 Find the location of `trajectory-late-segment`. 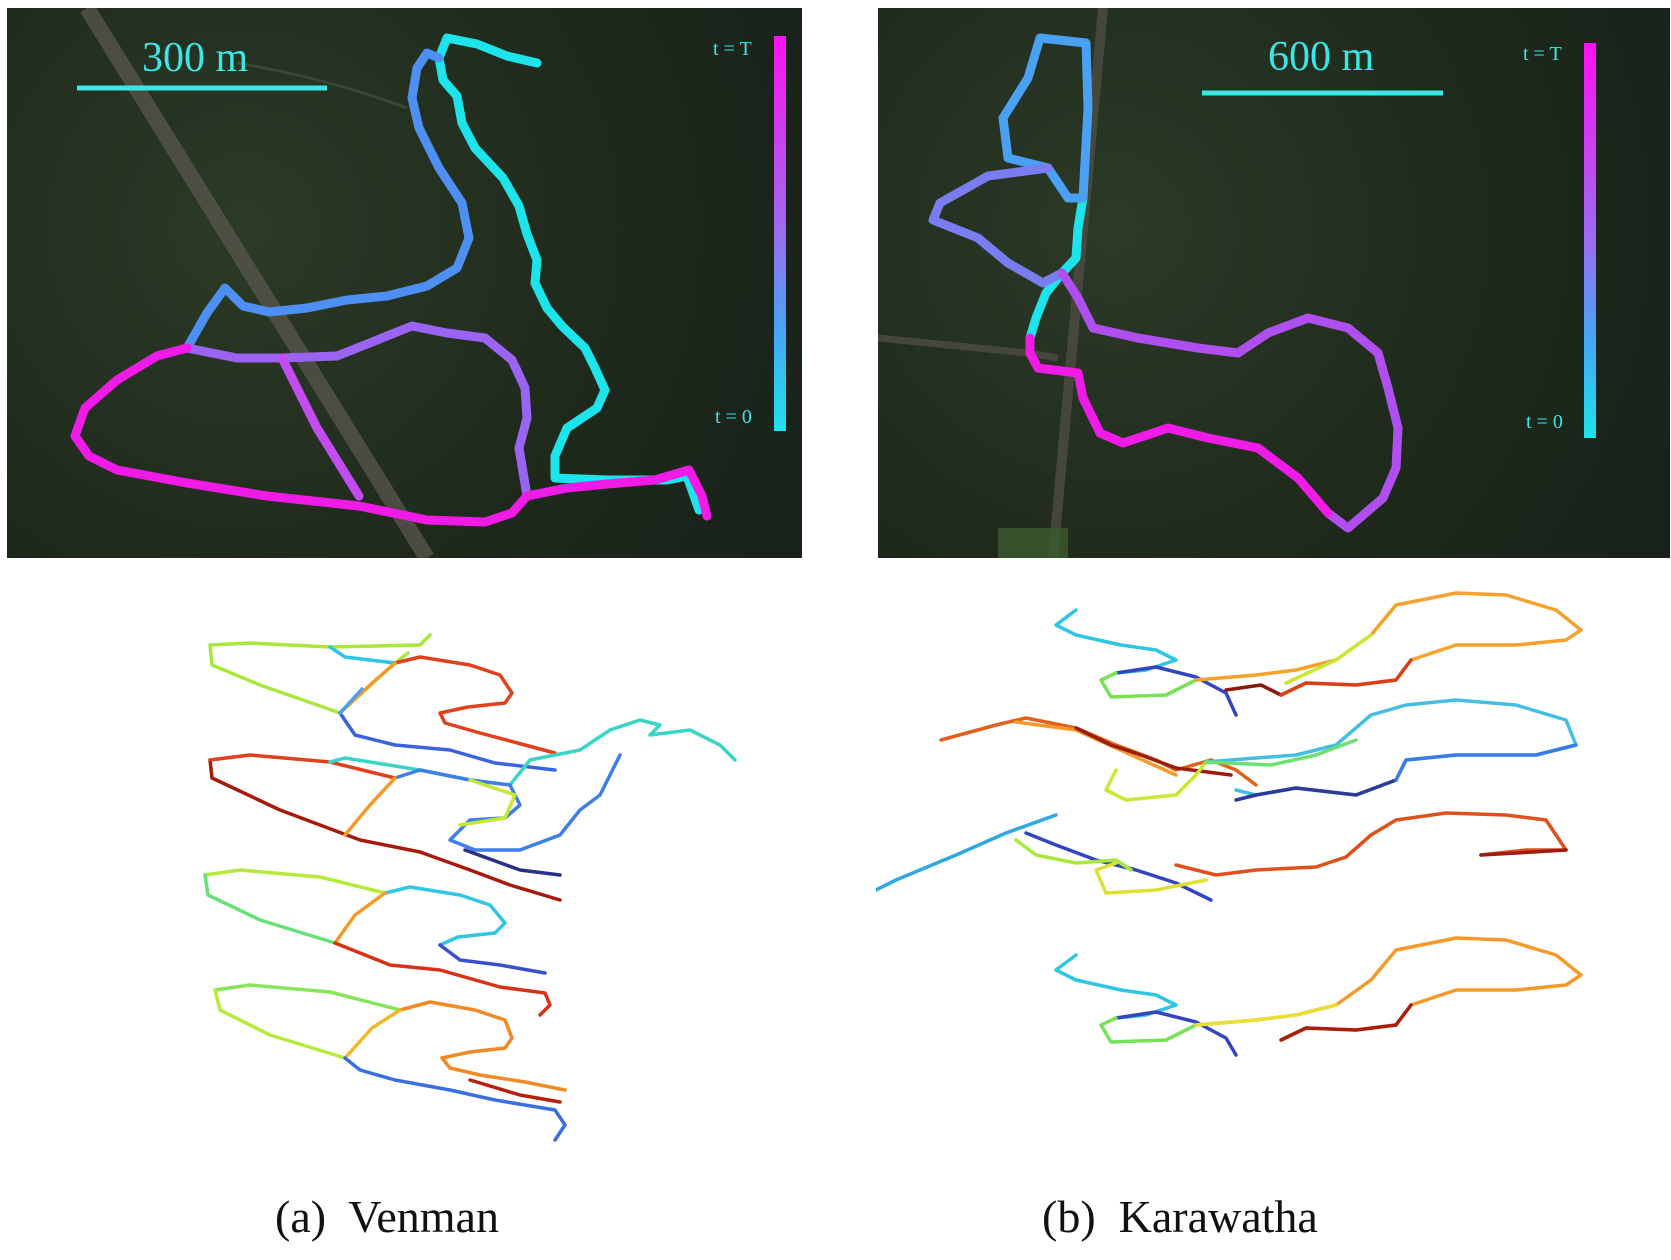

trajectory-late-segment is located at coordinates (357, 411).